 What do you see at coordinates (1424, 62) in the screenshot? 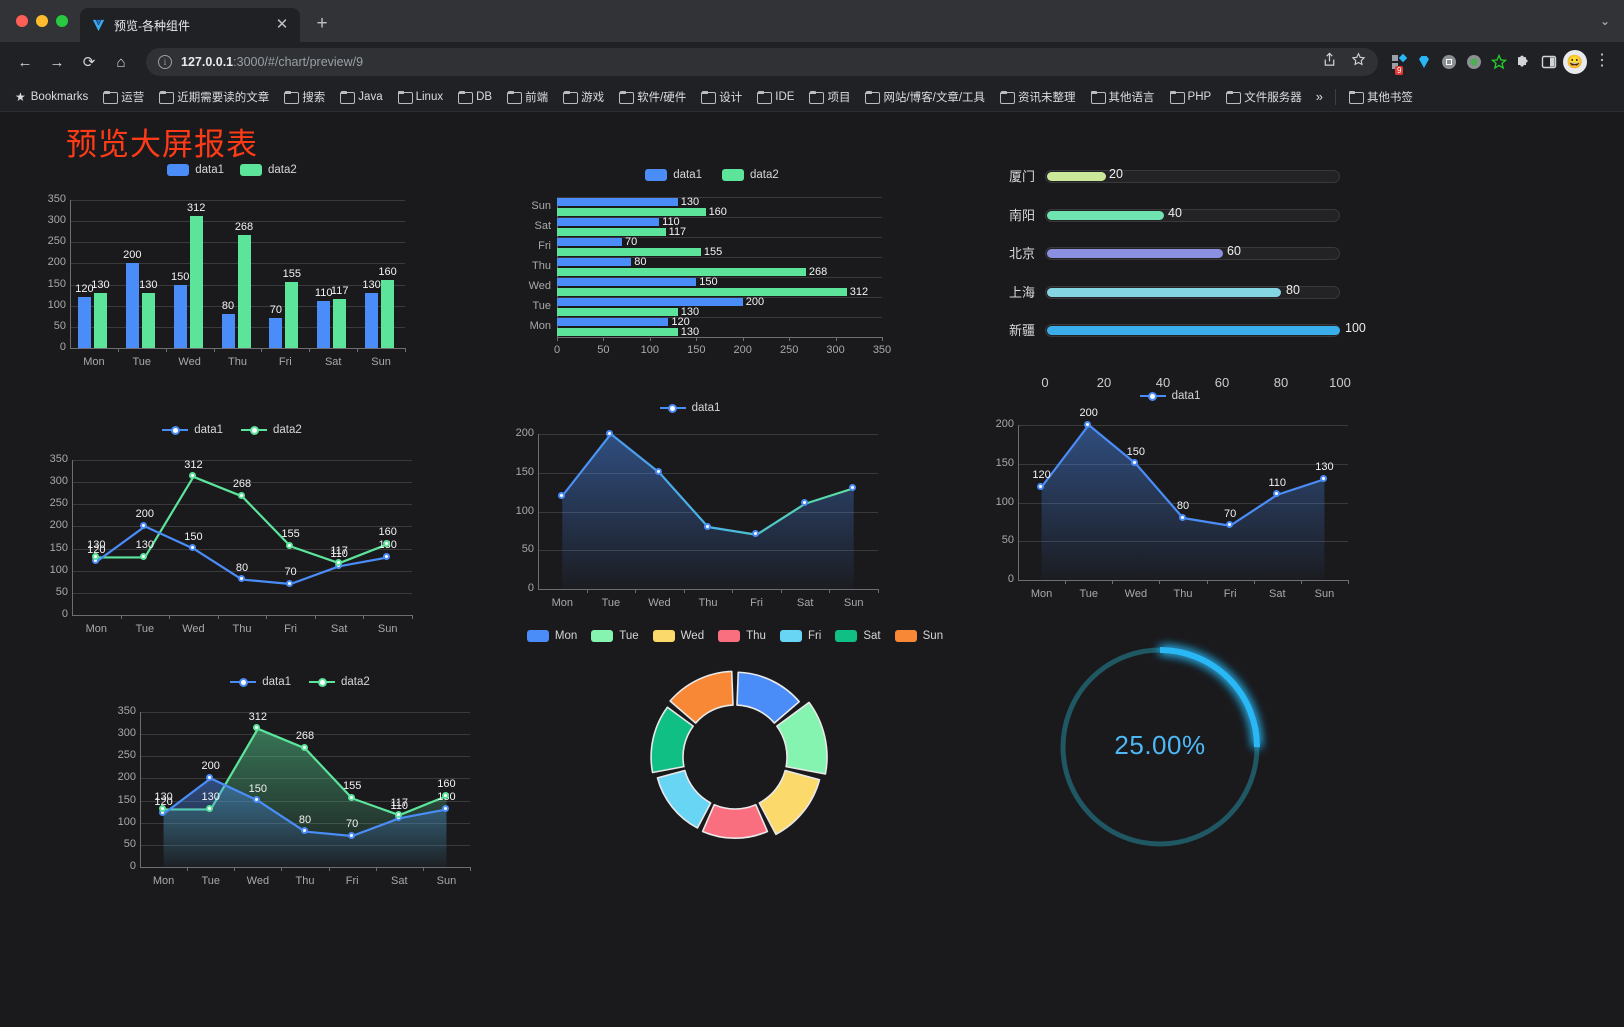
I see `diamond-icon` at bounding box center [1424, 62].